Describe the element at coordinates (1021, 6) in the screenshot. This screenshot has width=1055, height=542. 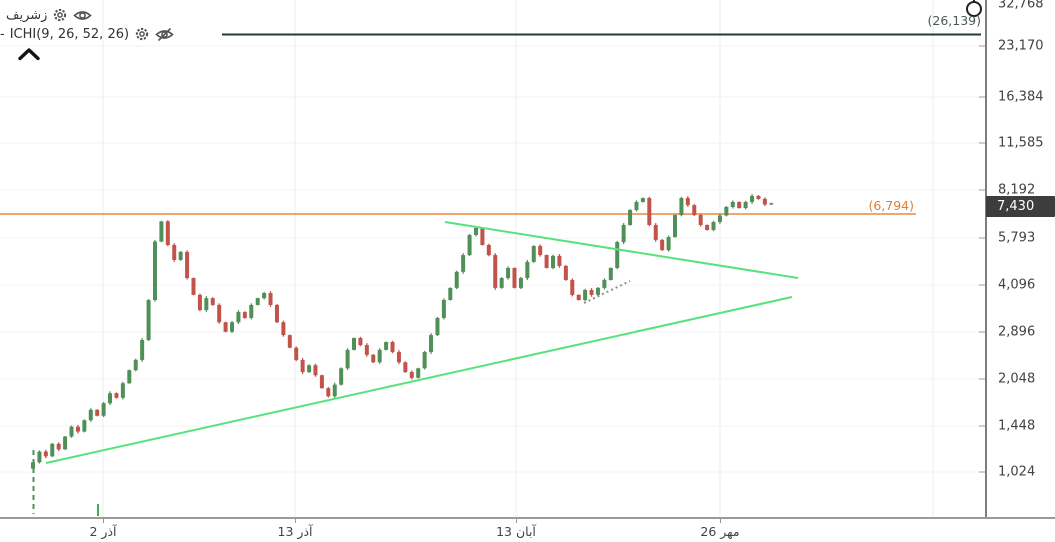
I see `price-axis-label: 32,768` at that location.